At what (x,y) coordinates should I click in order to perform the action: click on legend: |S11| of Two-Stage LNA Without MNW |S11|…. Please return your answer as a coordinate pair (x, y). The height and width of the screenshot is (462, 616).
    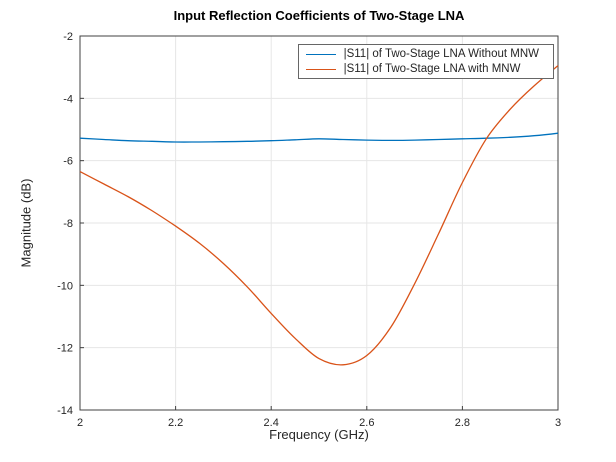
    Looking at the image, I should click on (425, 61).